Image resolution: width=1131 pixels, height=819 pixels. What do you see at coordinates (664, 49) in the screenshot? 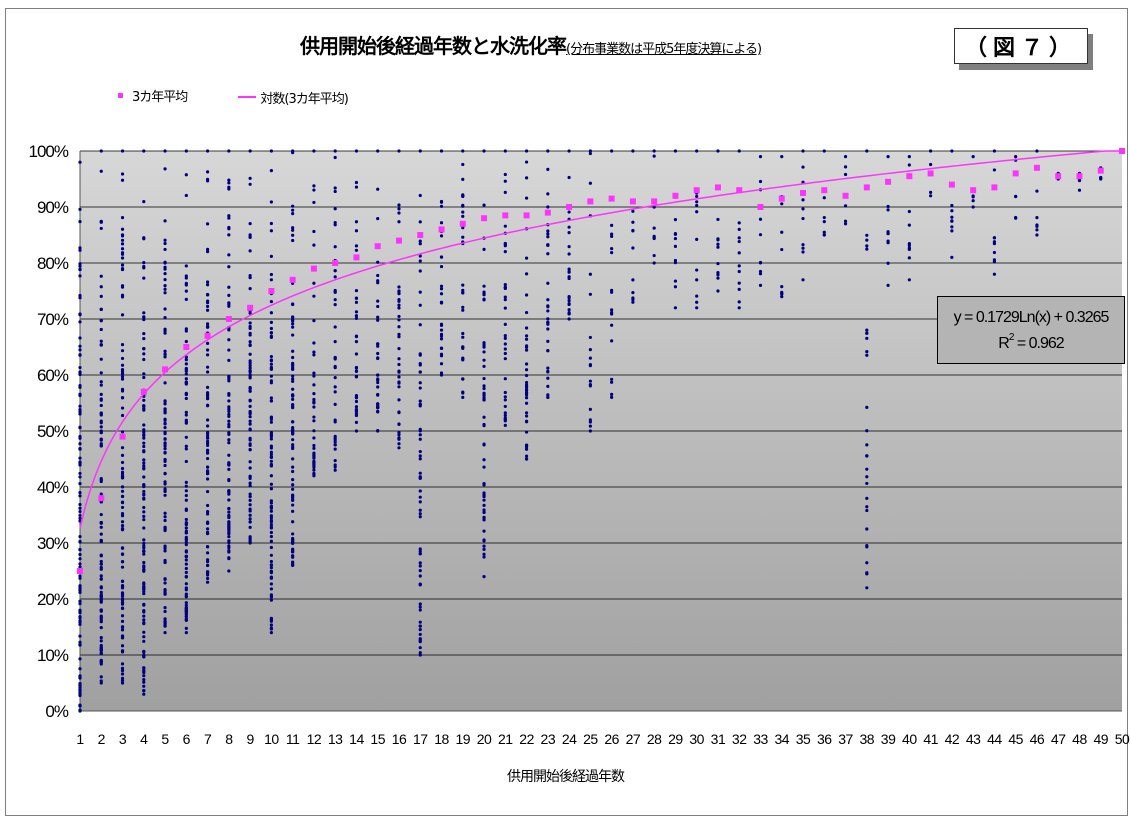
I see `chart-subtitle: (分布事業数は平成5年度決算による)` at bounding box center [664, 49].